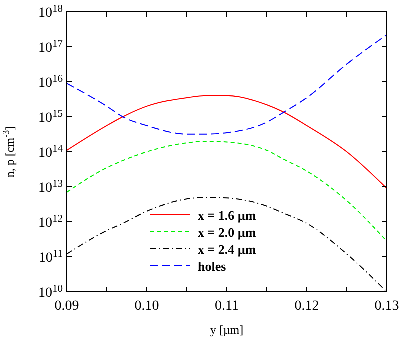 The image size is (401, 340). I want to click on y-tick-label: 10$^{13}$, so click(50, 187).